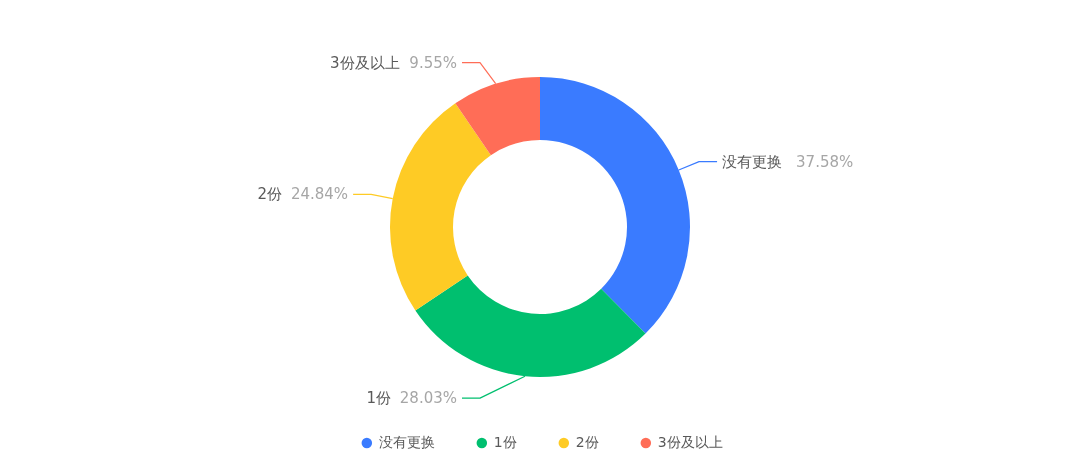  I want to click on data-label: 9.55%, so click(433, 62).